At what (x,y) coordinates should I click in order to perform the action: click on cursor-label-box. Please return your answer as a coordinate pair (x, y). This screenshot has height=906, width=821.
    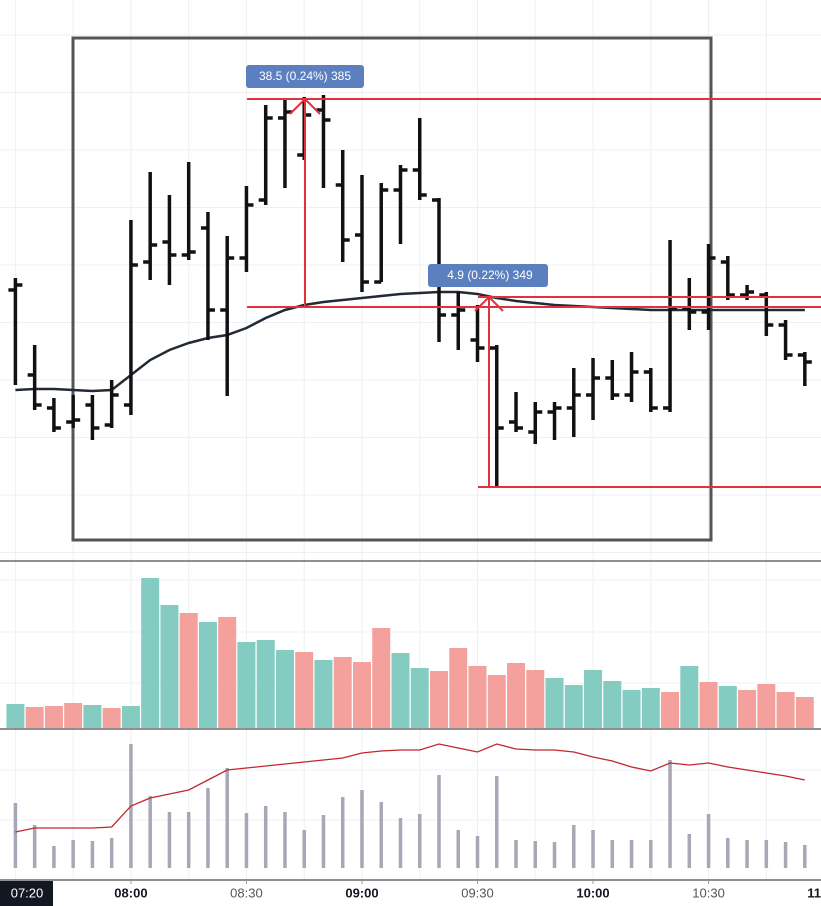
    Looking at the image, I should click on (26, 893).